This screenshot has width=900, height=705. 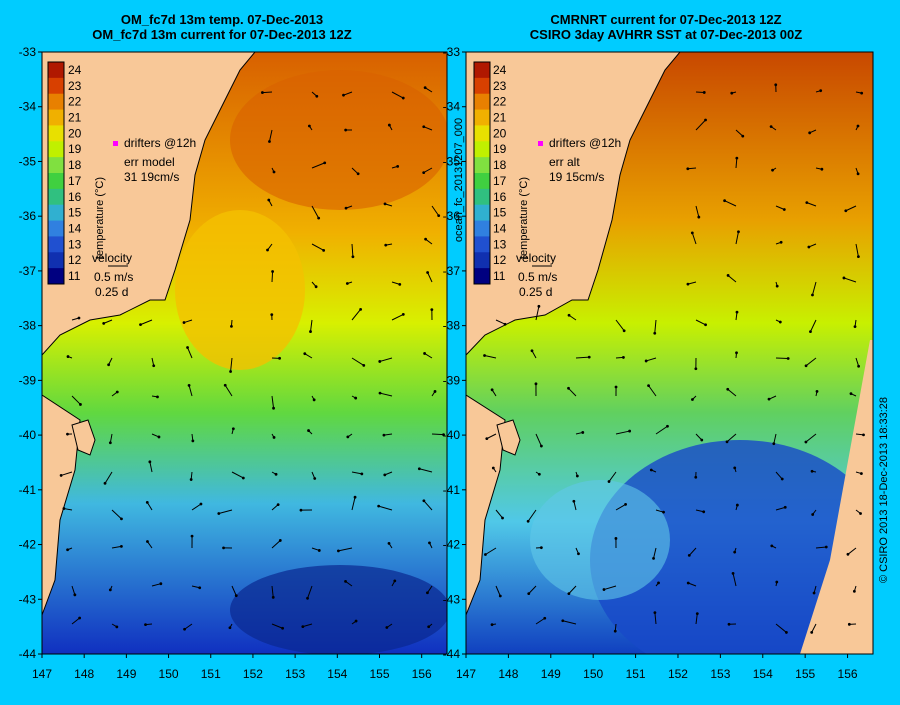 I want to click on y-tick-label: -39, so click(x=452, y=380).